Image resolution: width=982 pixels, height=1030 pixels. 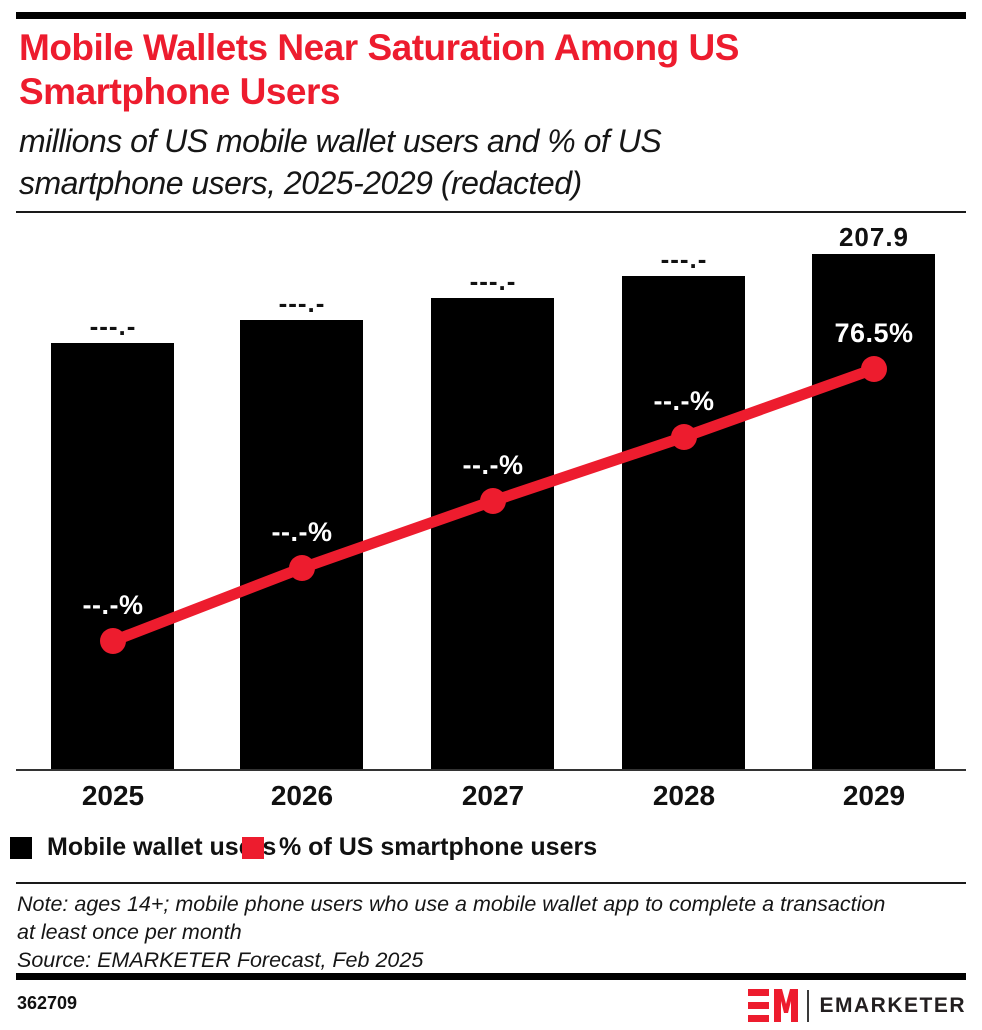 What do you see at coordinates (113, 605) in the screenshot?
I see `line-value-label-2025: --.-%` at bounding box center [113, 605].